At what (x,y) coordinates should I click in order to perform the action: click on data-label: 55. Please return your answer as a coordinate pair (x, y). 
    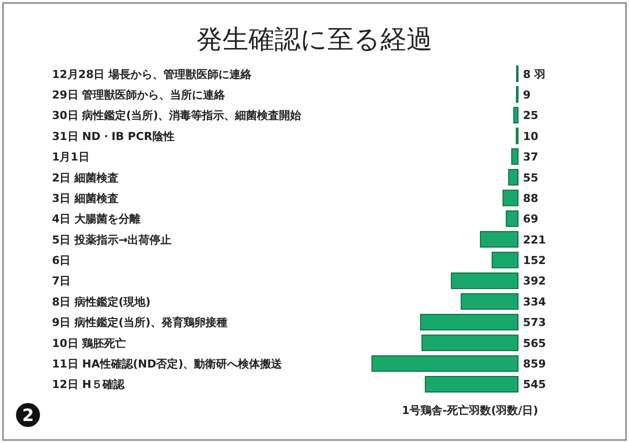
    Looking at the image, I should click on (530, 177).